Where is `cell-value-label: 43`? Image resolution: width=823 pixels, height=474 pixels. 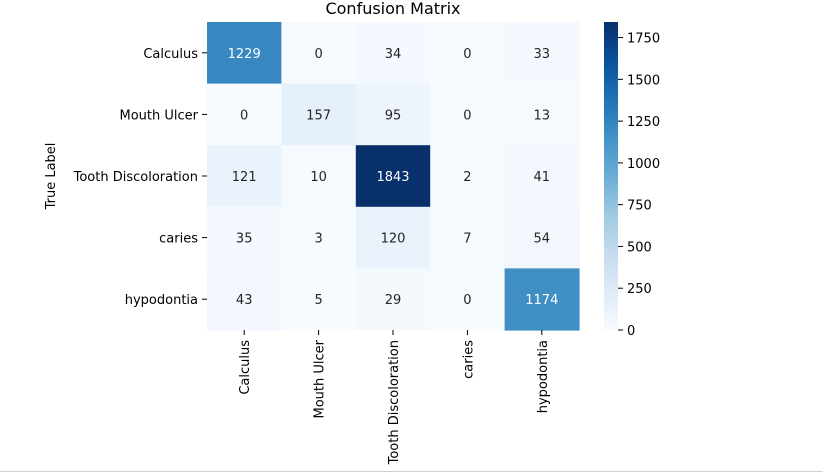 cell-value-label: 43 is located at coordinates (244, 300).